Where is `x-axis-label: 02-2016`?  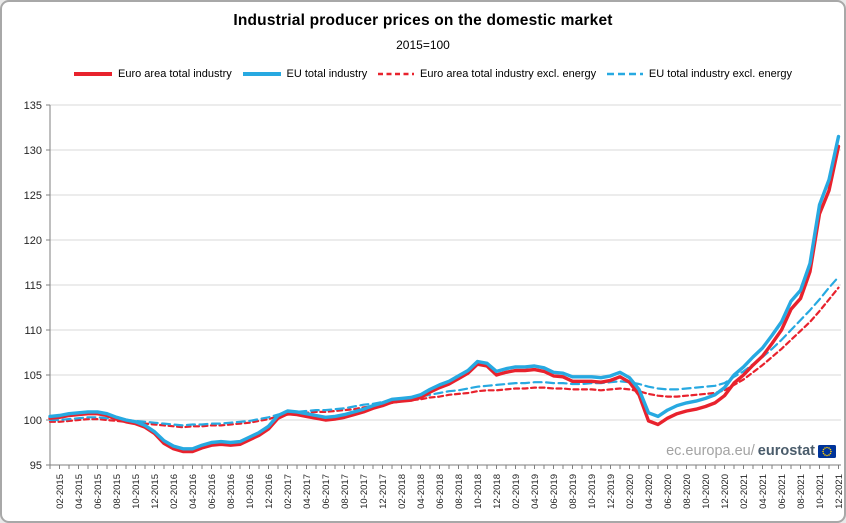
x-axis-label: 02-2016 is located at coordinates (174, 491).